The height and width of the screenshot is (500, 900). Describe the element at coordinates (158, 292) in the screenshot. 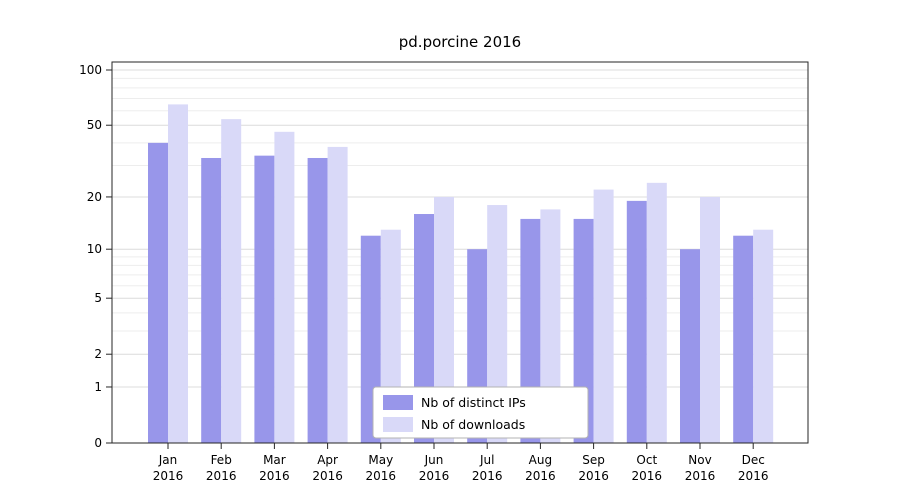

I see `bar-distinct-ips-jan` at that location.